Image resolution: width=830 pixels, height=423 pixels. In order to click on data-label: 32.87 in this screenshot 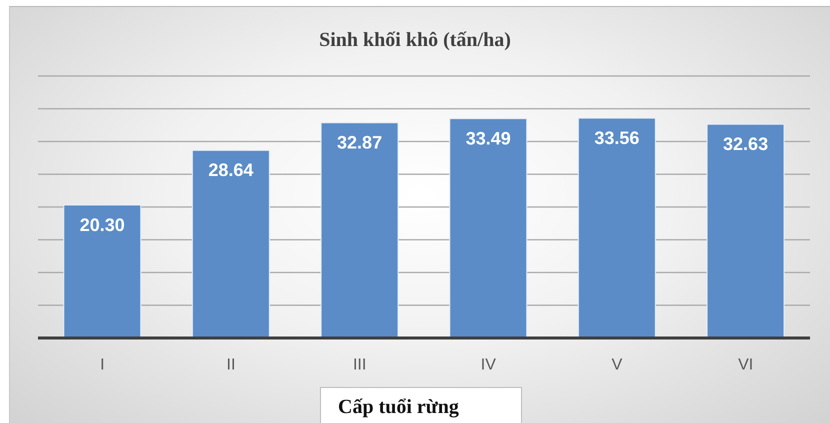, I will do `click(359, 142)`.